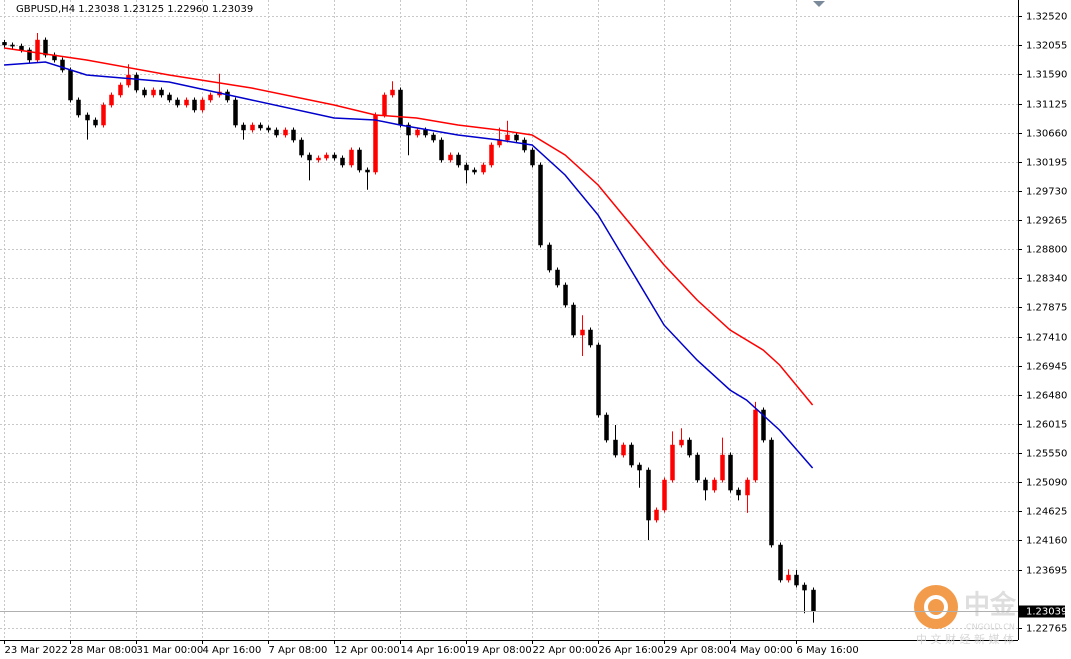 Image resolution: width=1071 pixels, height=659 pixels. Describe the element at coordinates (990, 605) in the screenshot. I see `watermark-brand: 中金` at that location.